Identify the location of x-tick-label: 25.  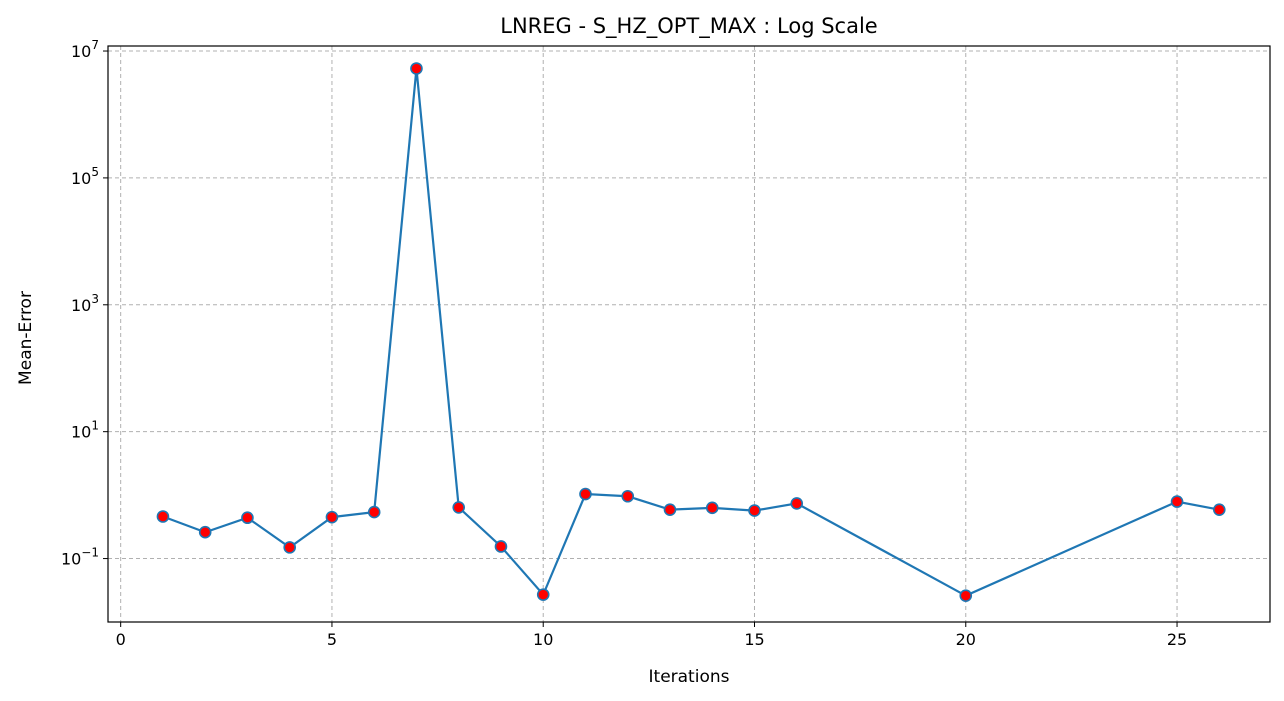
(1177, 639).